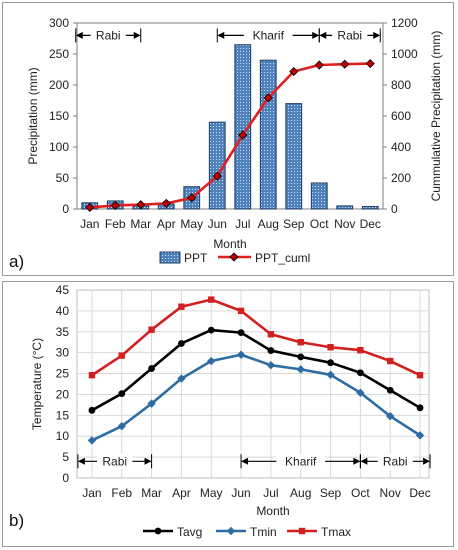  Describe the element at coordinates (63, 178) in the screenshot. I see `y-tick-label: 50` at that location.